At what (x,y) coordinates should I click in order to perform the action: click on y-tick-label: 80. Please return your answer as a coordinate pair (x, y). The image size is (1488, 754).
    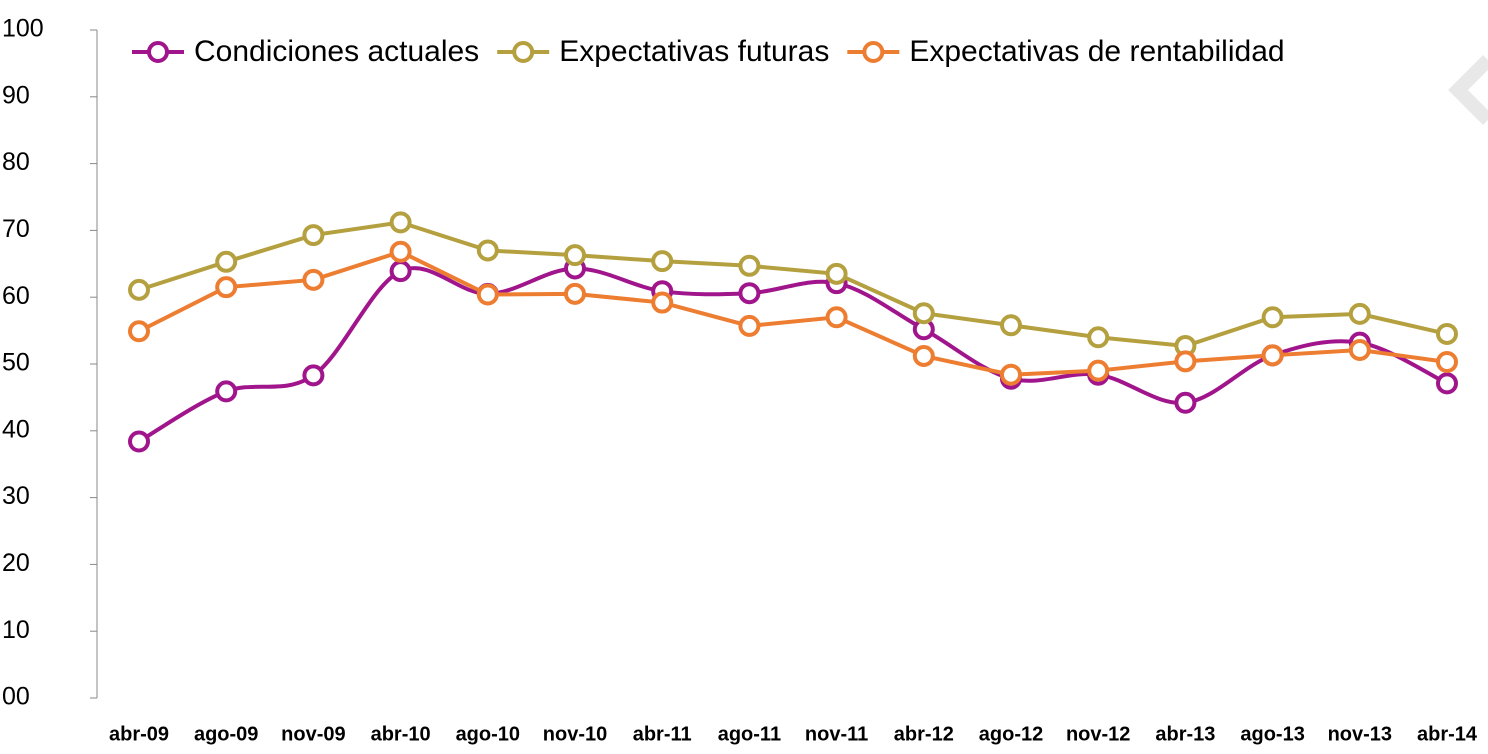
    Looking at the image, I should click on (16, 162).